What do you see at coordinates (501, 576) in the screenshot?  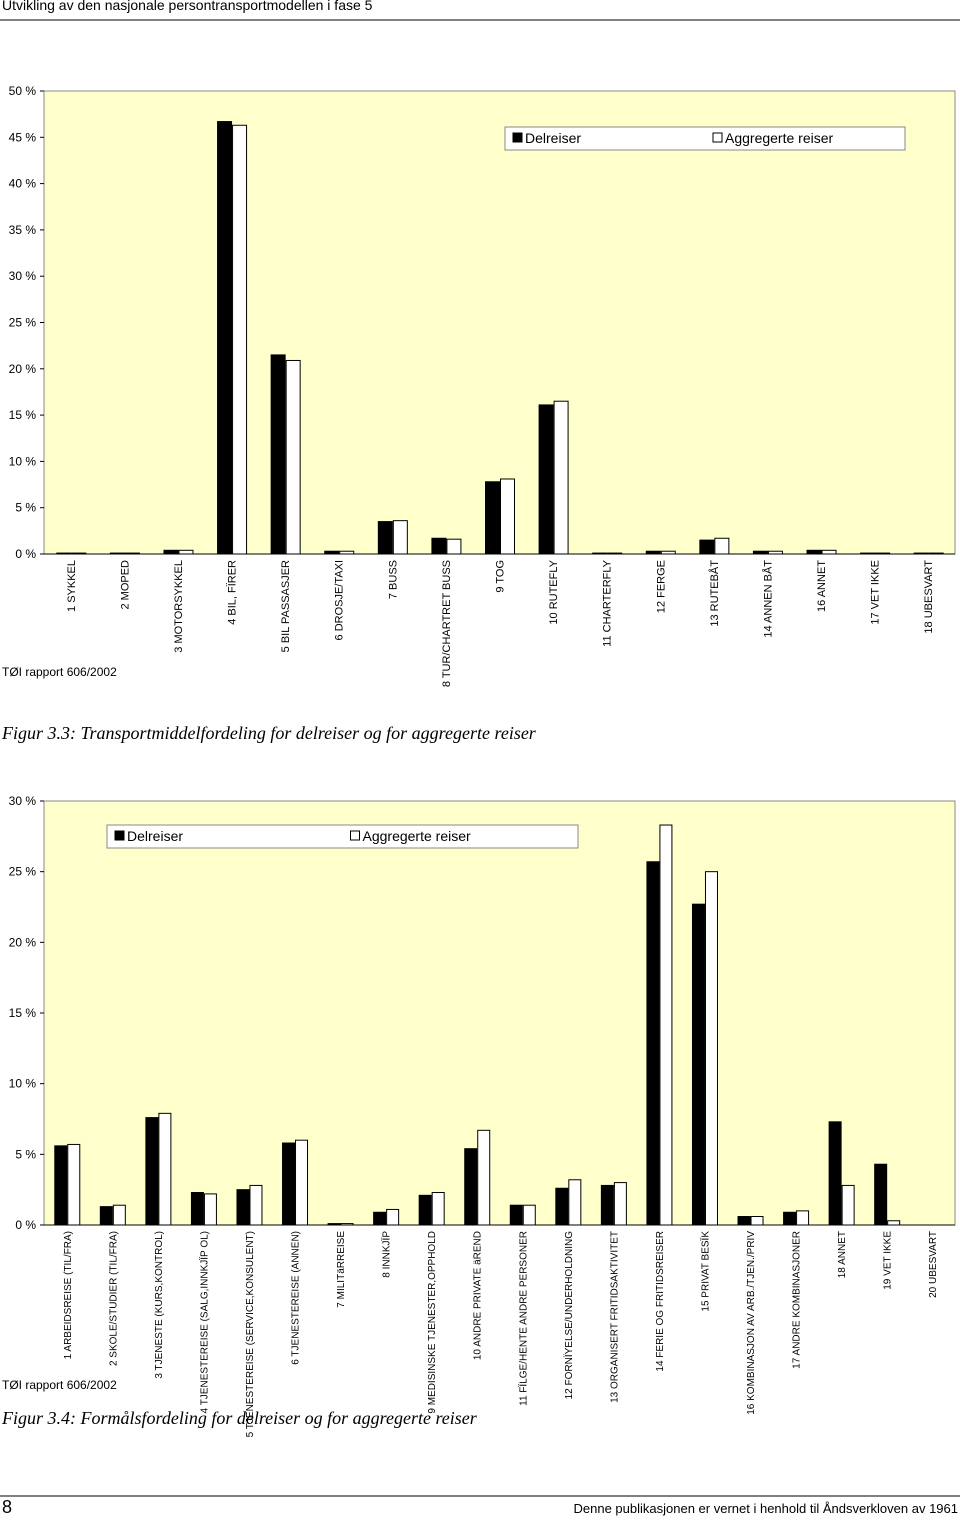 I see `x-tick-label: 9 TOG` at bounding box center [501, 576].